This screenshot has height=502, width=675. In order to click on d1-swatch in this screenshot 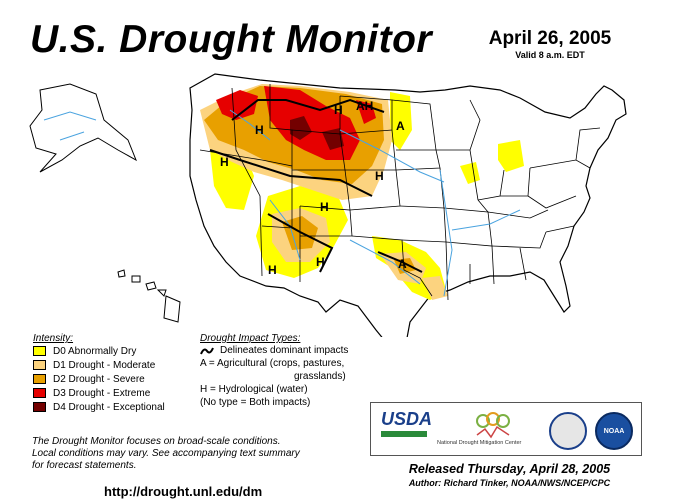, I will do `click(39, 365)`.